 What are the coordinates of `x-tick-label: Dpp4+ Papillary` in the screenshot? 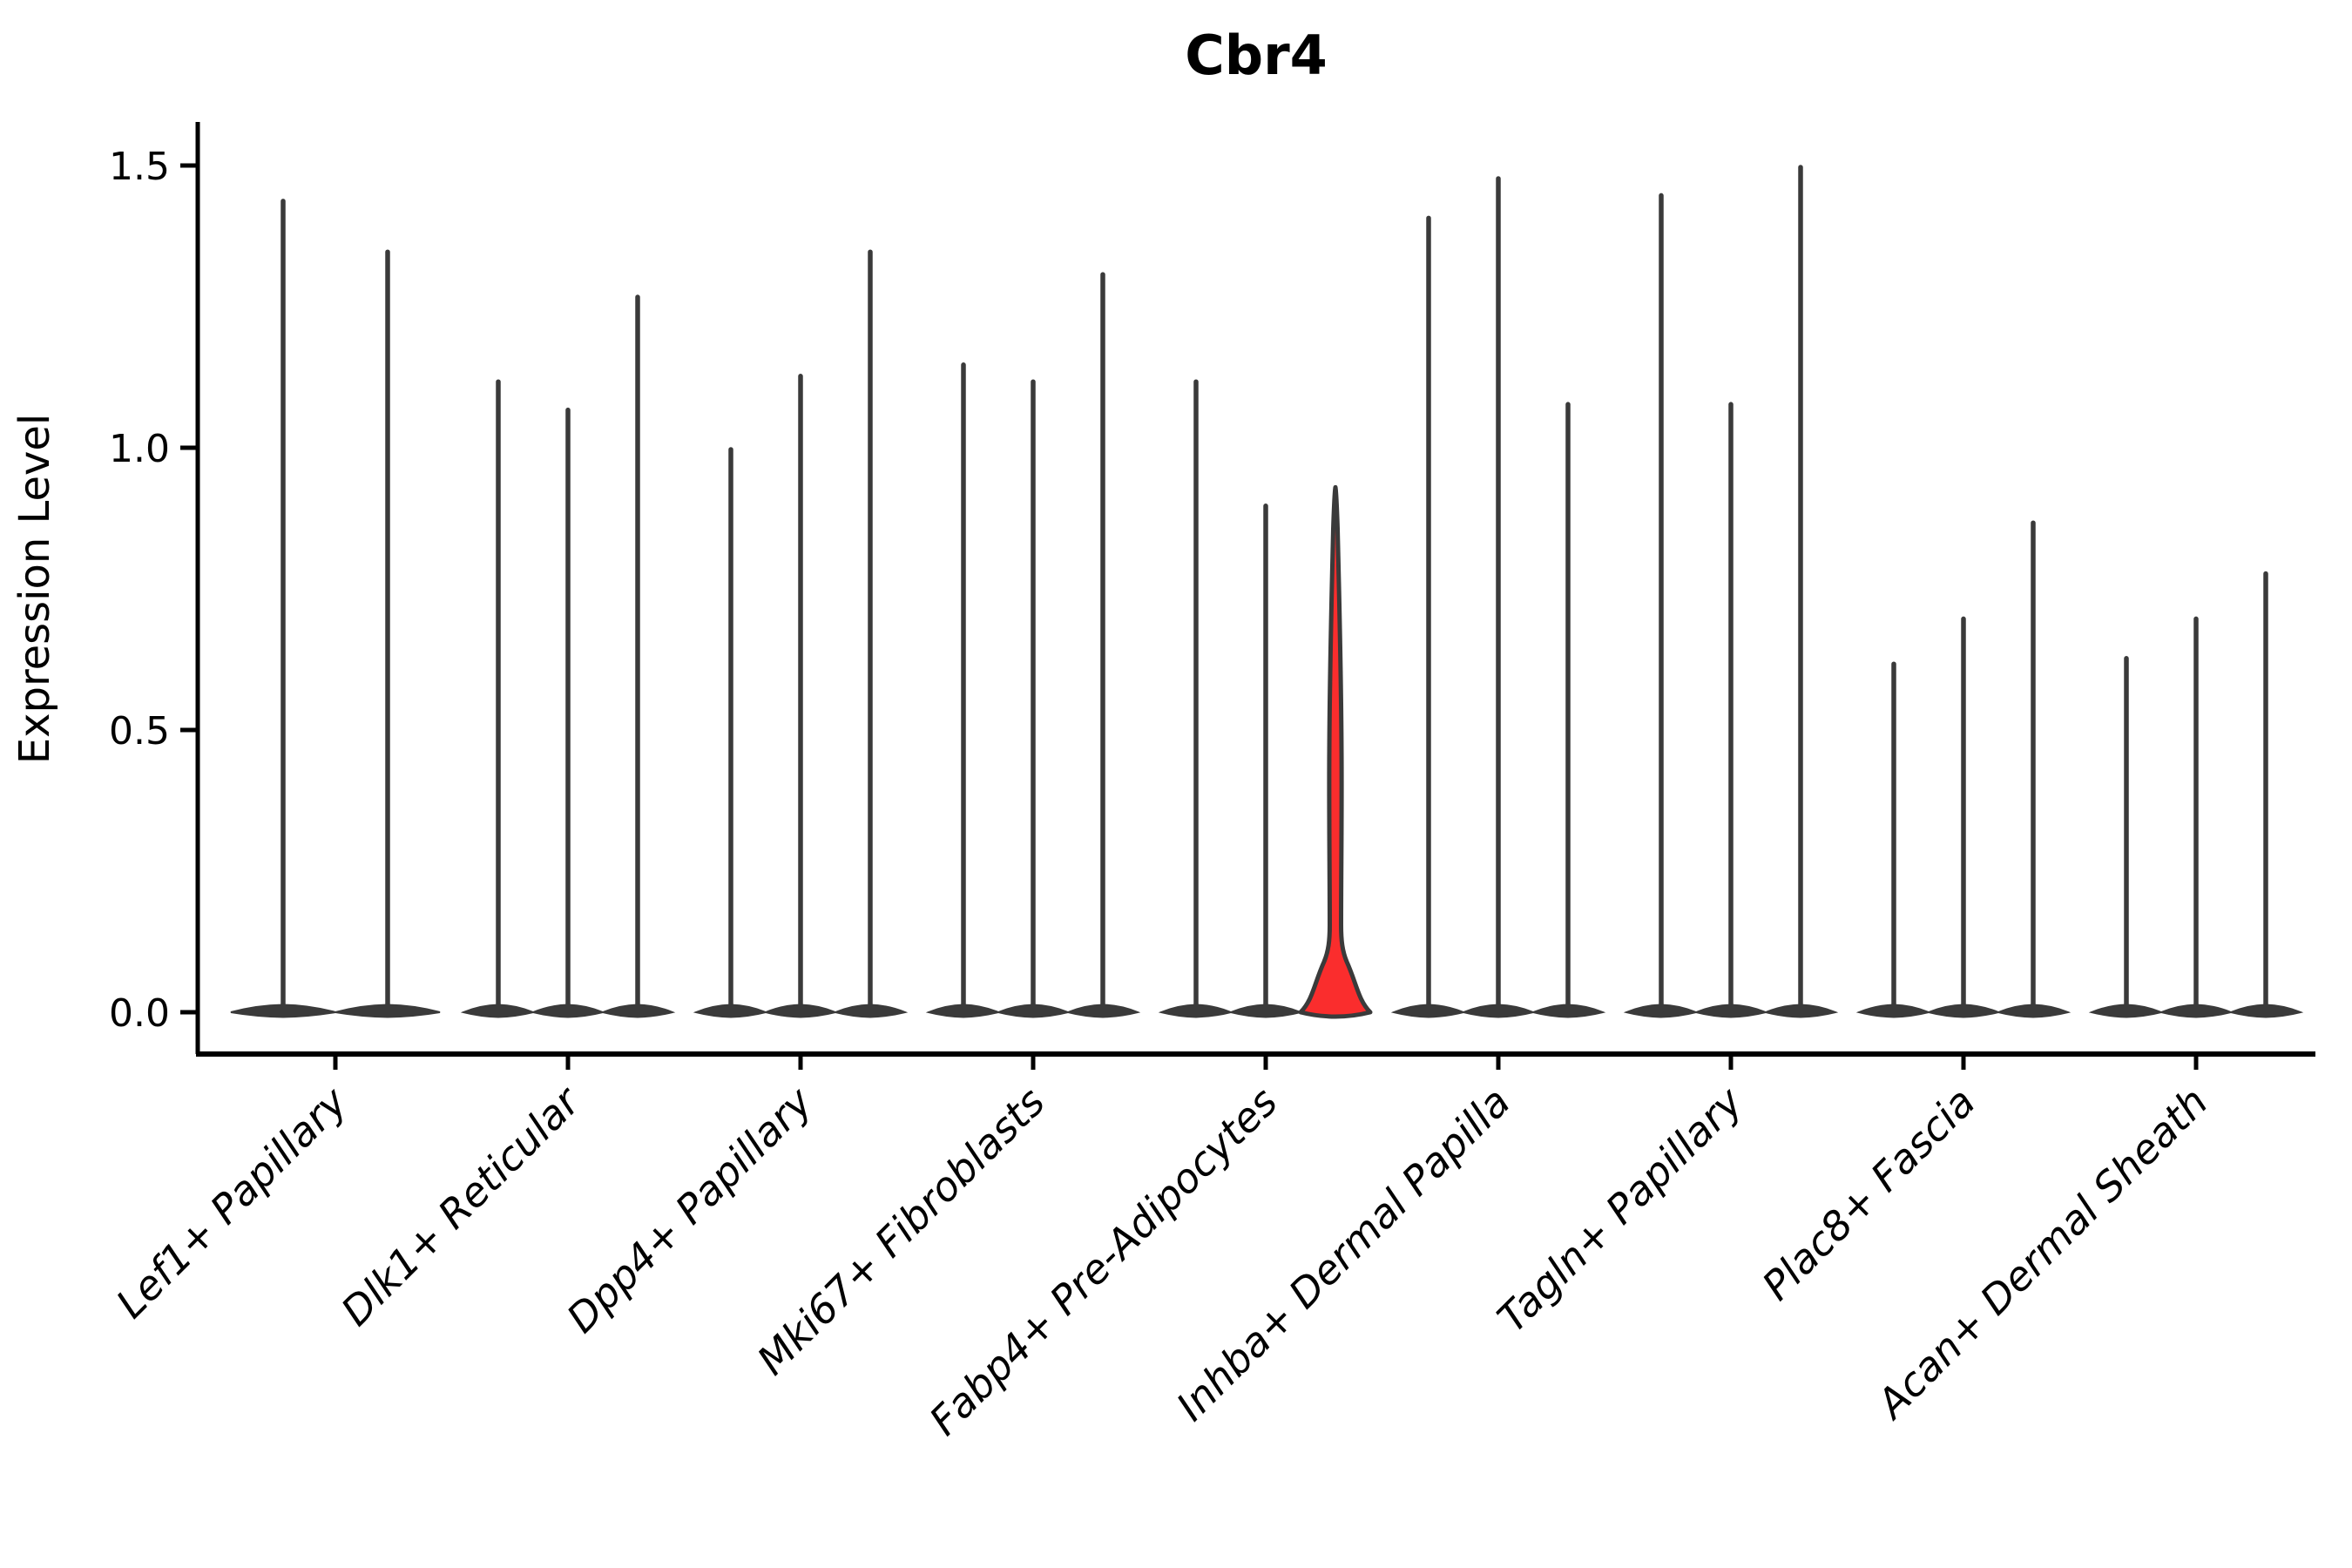 It's located at (689, 1210).